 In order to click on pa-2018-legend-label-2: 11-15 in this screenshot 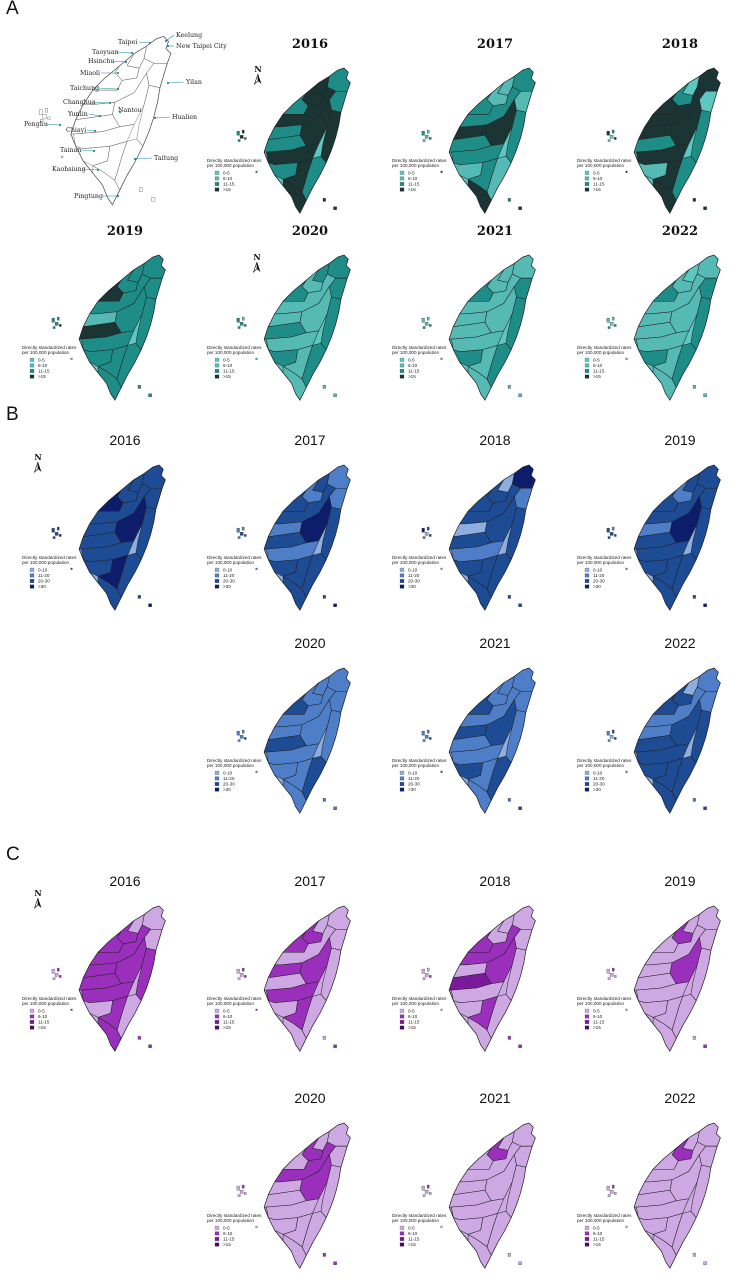, I will do `click(599, 184)`.